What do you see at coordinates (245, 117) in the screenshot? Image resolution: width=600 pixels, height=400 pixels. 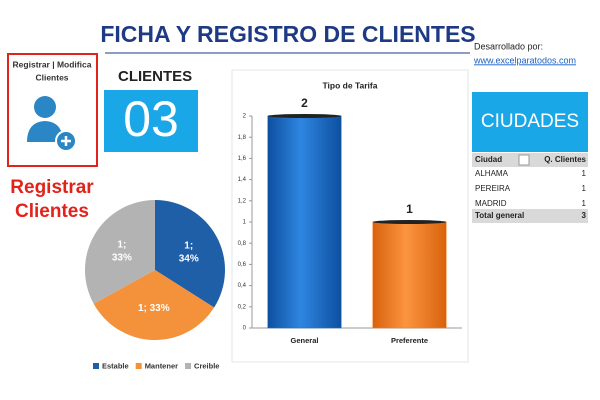 I see `y-tick-label: 2` at bounding box center [245, 117].